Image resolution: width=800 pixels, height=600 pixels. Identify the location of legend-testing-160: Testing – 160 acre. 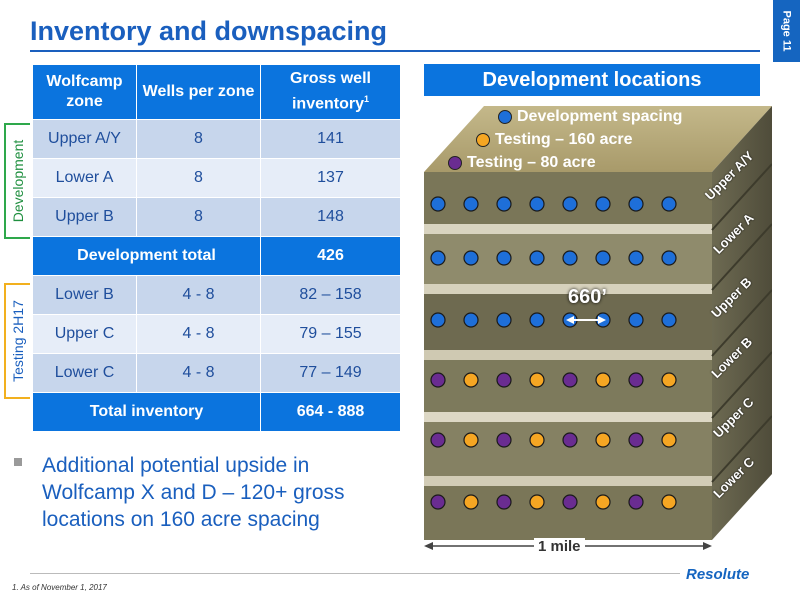
(554, 140).